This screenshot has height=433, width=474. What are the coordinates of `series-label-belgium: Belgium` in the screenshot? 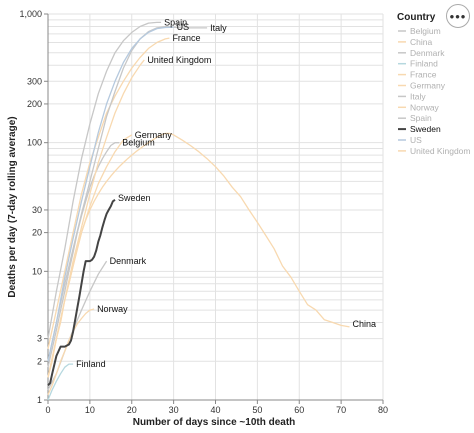 It's located at (138, 143).